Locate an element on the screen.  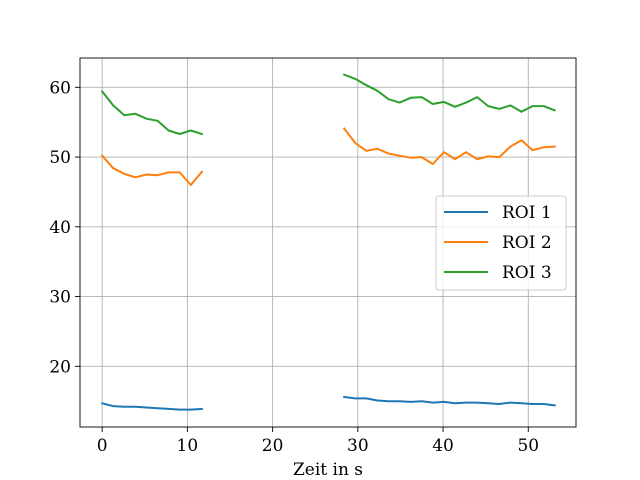
x-tick-label: 40 is located at coordinates (443, 446).